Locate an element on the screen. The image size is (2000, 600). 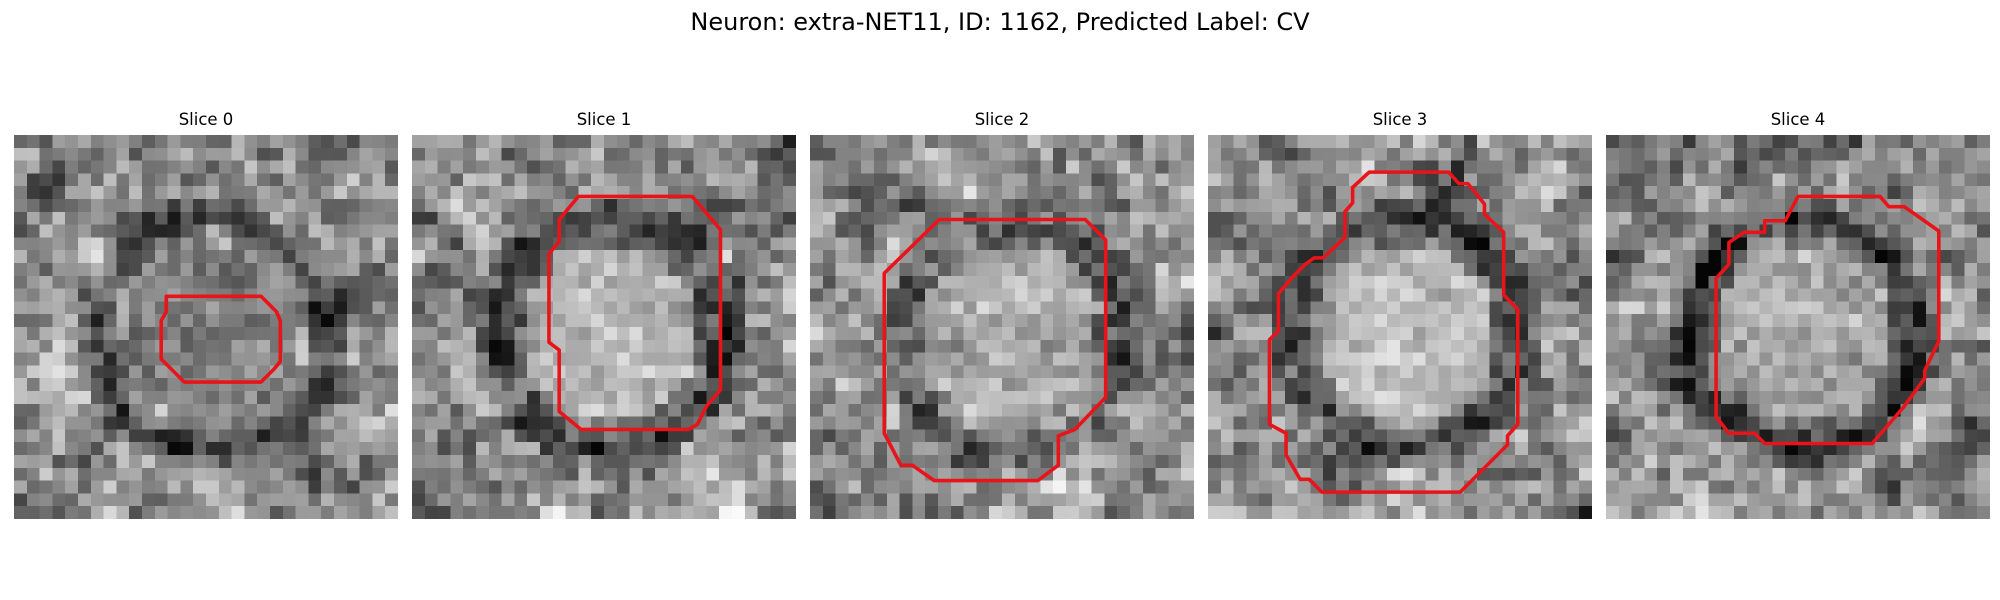
slice-title: Slice 1 is located at coordinates (604, 119).